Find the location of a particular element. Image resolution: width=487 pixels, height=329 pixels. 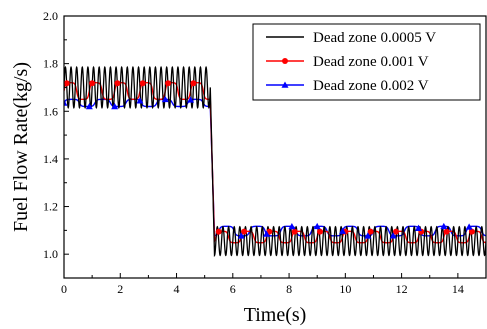

x-tick-label: 6 is located at coordinates (233, 289).